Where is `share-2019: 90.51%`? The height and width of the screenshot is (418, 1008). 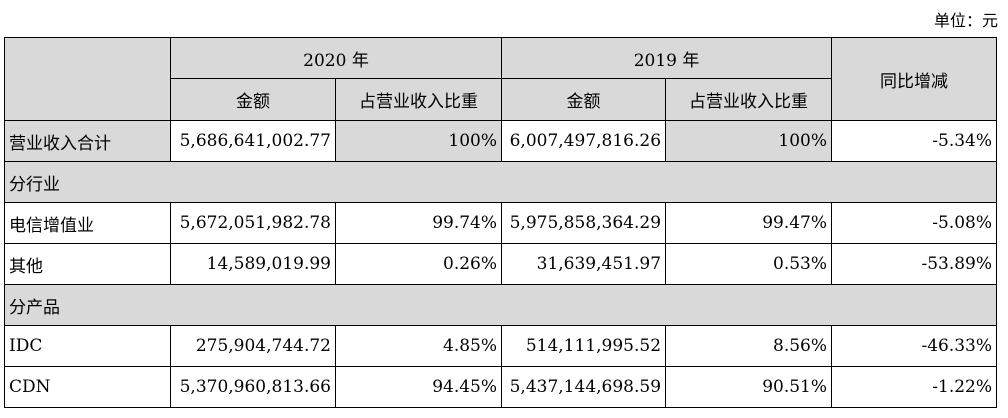
share-2019: 90.51% is located at coordinates (749, 387).